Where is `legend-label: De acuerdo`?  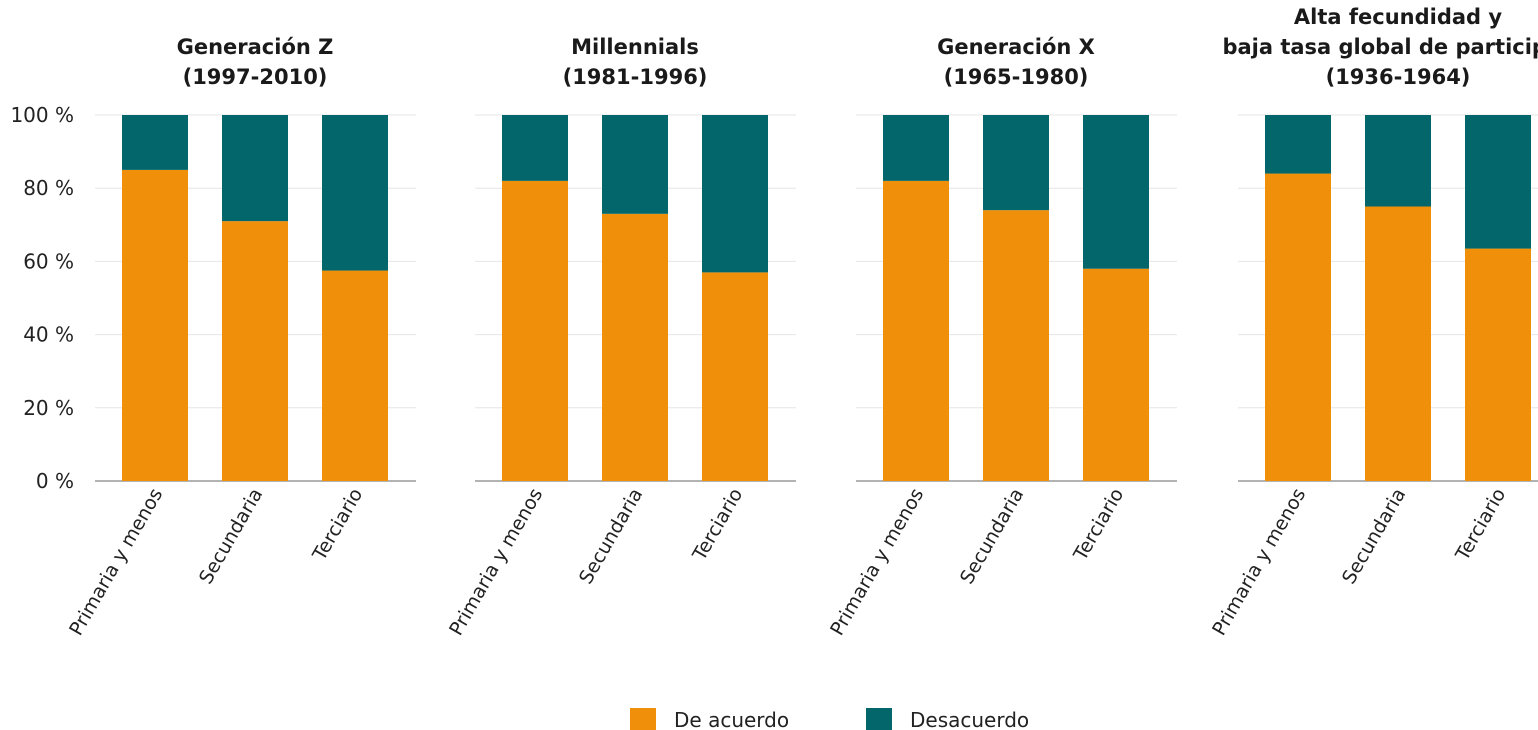
legend-label: De acuerdo is located at coordinates (731, 719).